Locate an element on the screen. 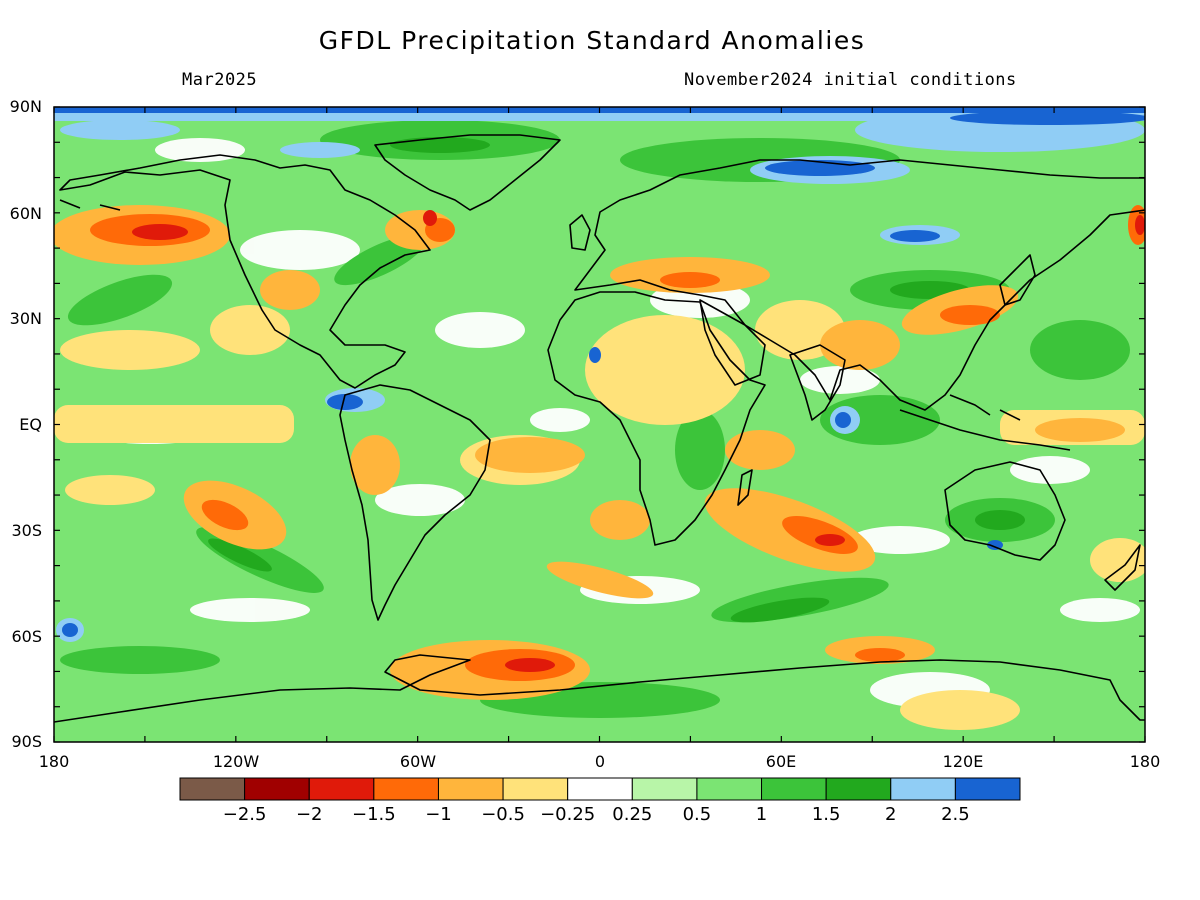 The width and height of the screenshot is (1200, 900). coast-arabia is located at coordinates (732, 342).